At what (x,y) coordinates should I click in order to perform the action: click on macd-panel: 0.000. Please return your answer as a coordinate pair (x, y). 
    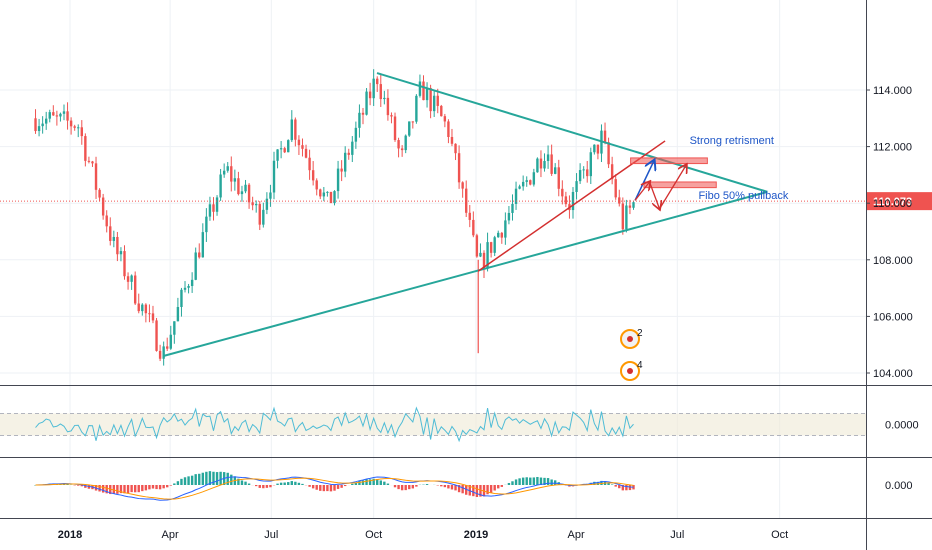
    Looking at the image, I should click on (473, 486).